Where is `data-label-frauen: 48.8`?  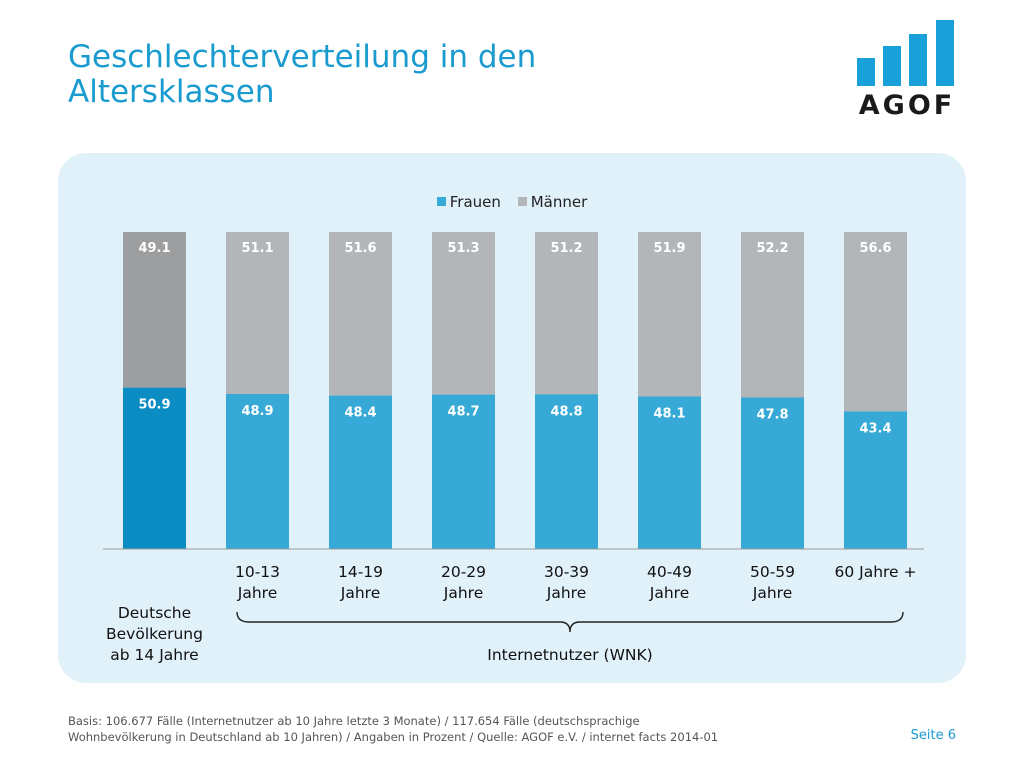 data-label-frauen: 48.8 is located at coordinates (566, 411).